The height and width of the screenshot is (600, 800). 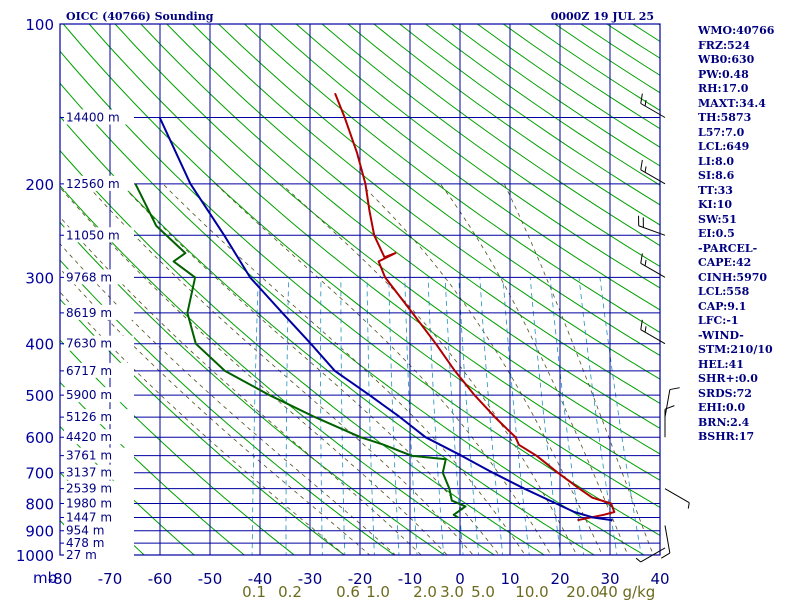 What do you see at coordinates (39, 474) in the screenshot?
I see `pressure-tick-label: 700` at bounding box center [39, 474].